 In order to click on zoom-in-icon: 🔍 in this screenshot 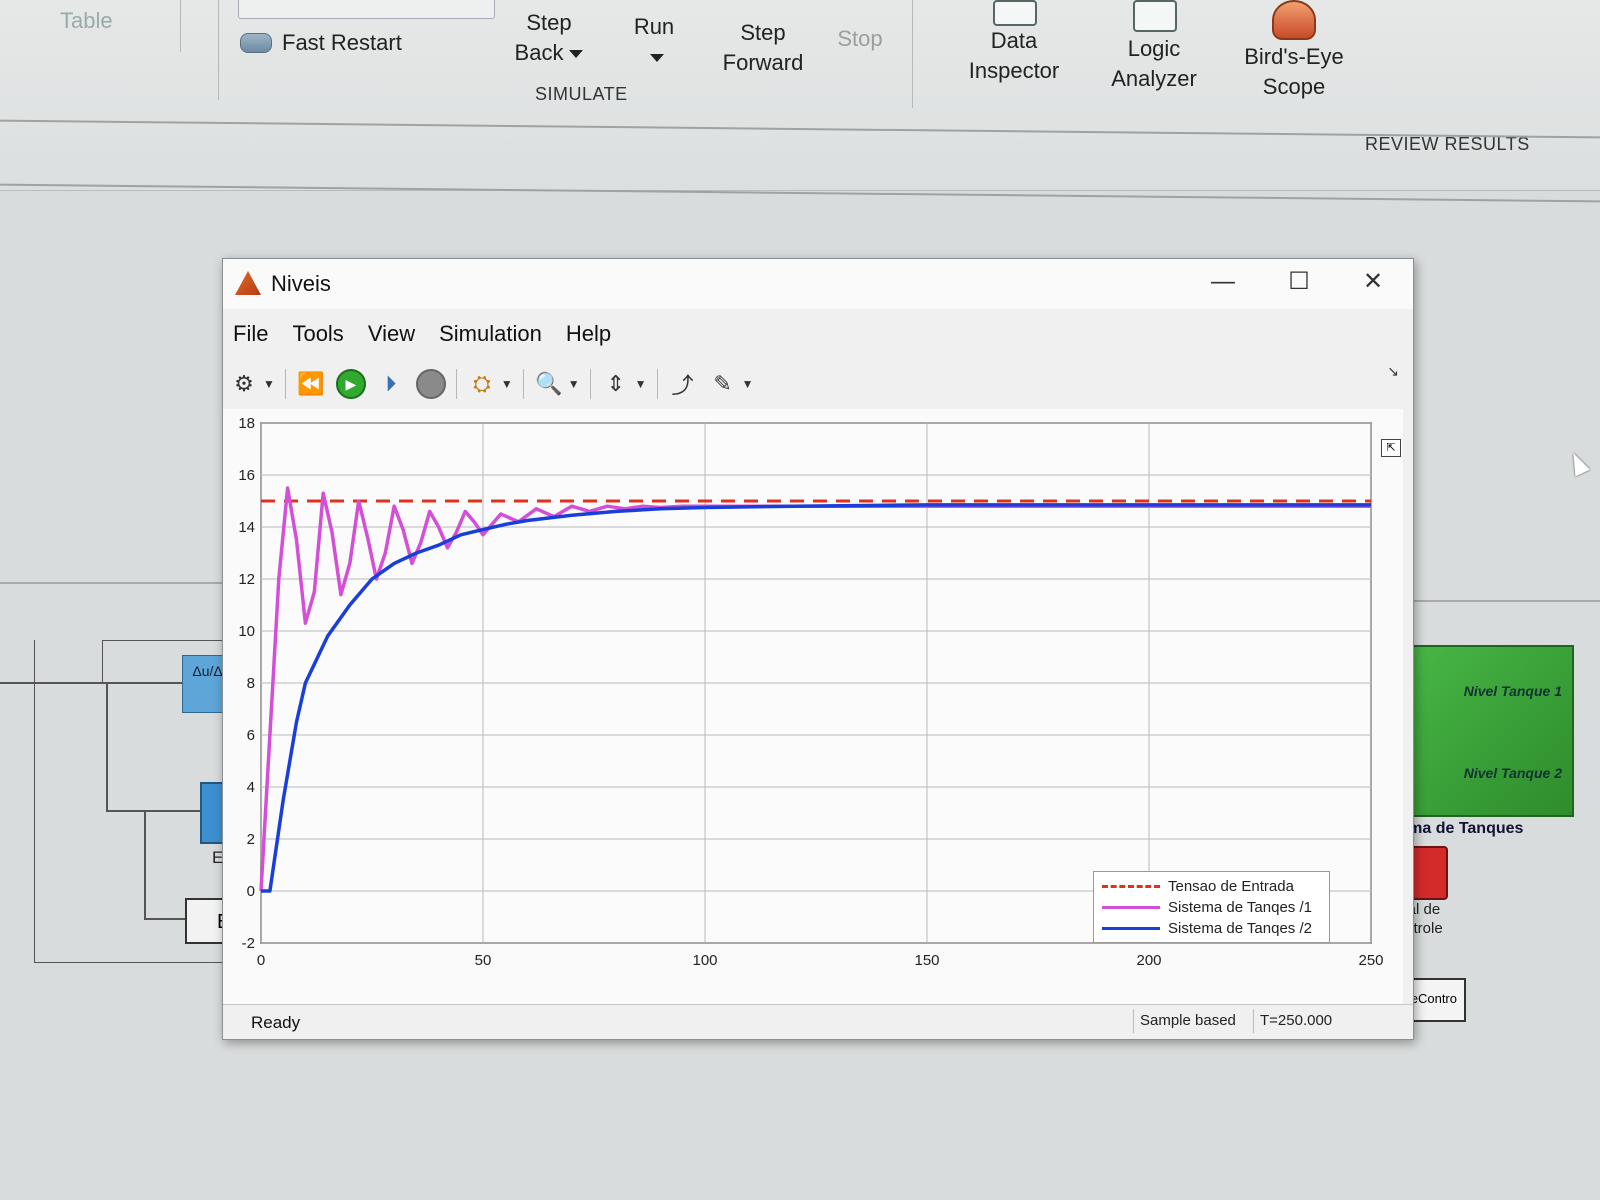, I will do `click(549, 383)`.